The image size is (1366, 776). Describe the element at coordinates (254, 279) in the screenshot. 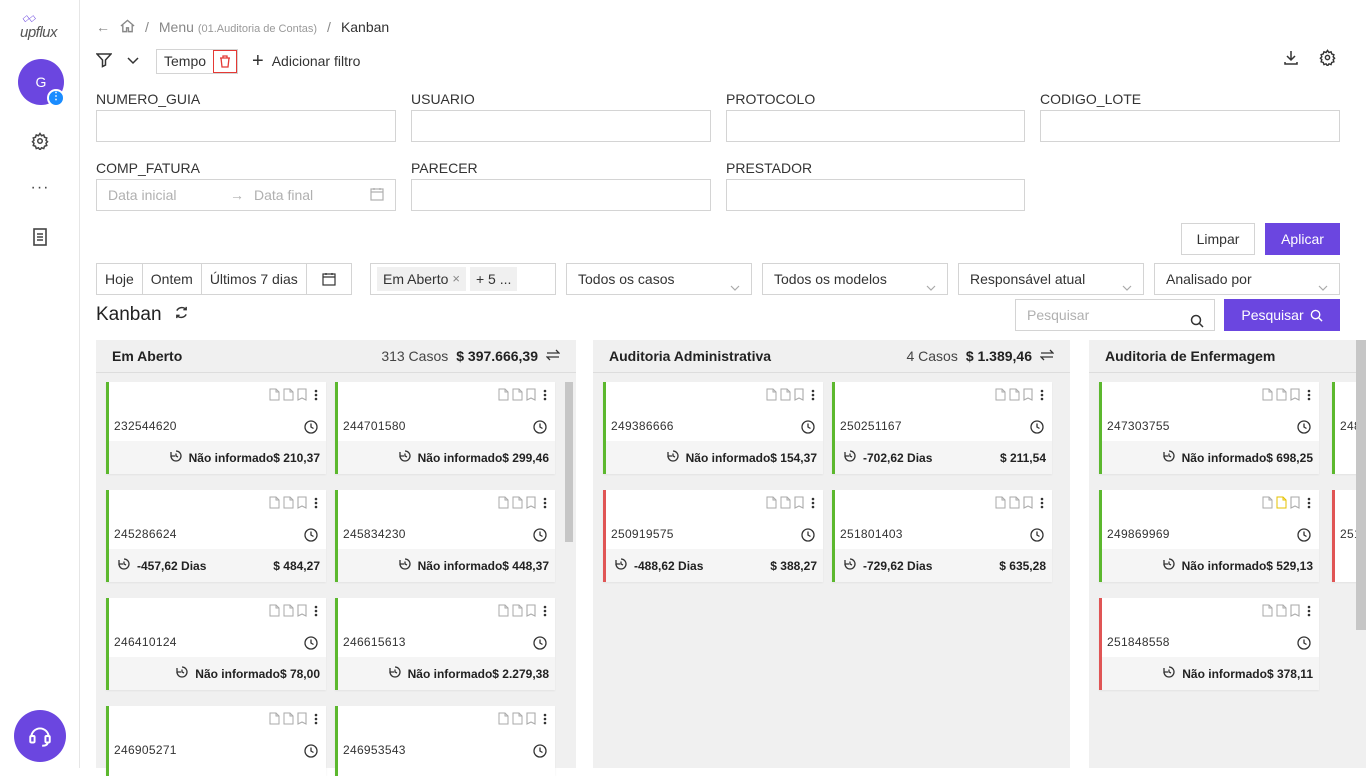

I see `quick-ultimos-7-dias: Últimos 7 dias` at that location.